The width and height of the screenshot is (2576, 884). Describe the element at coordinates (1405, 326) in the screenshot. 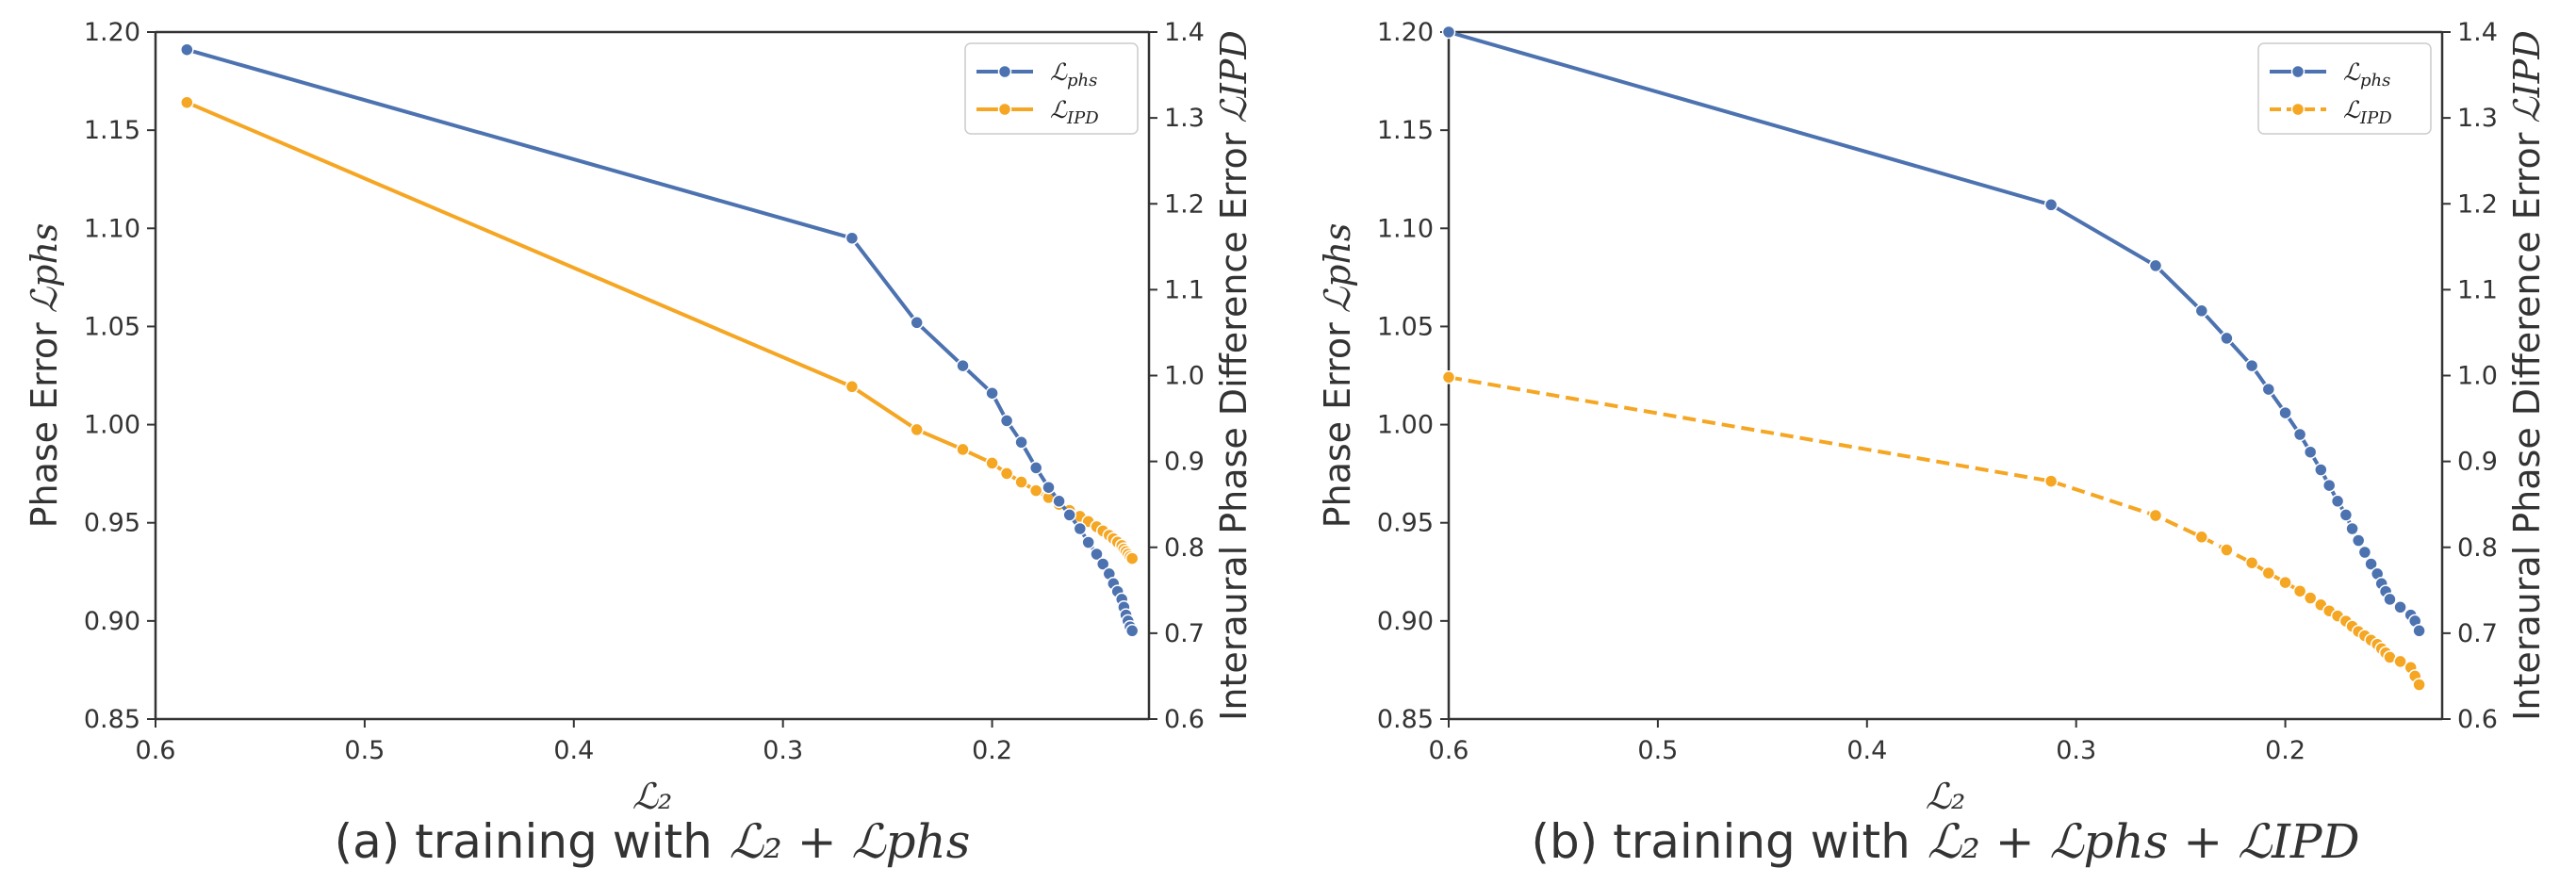

I see `y-left-tick-label: 1.05` at that location.